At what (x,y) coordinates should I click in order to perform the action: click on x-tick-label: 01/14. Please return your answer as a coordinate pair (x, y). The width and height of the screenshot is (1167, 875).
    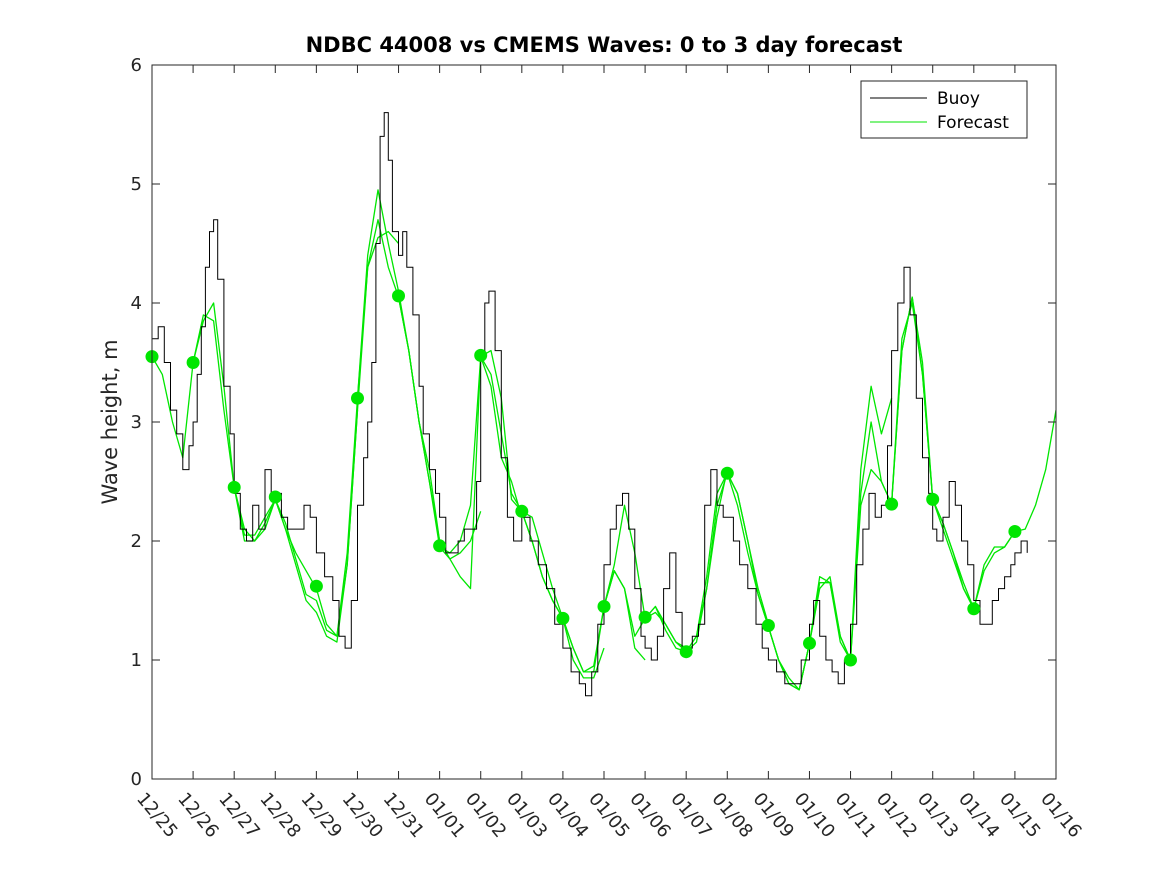
    Looking at the image, I should click on (978, 815).